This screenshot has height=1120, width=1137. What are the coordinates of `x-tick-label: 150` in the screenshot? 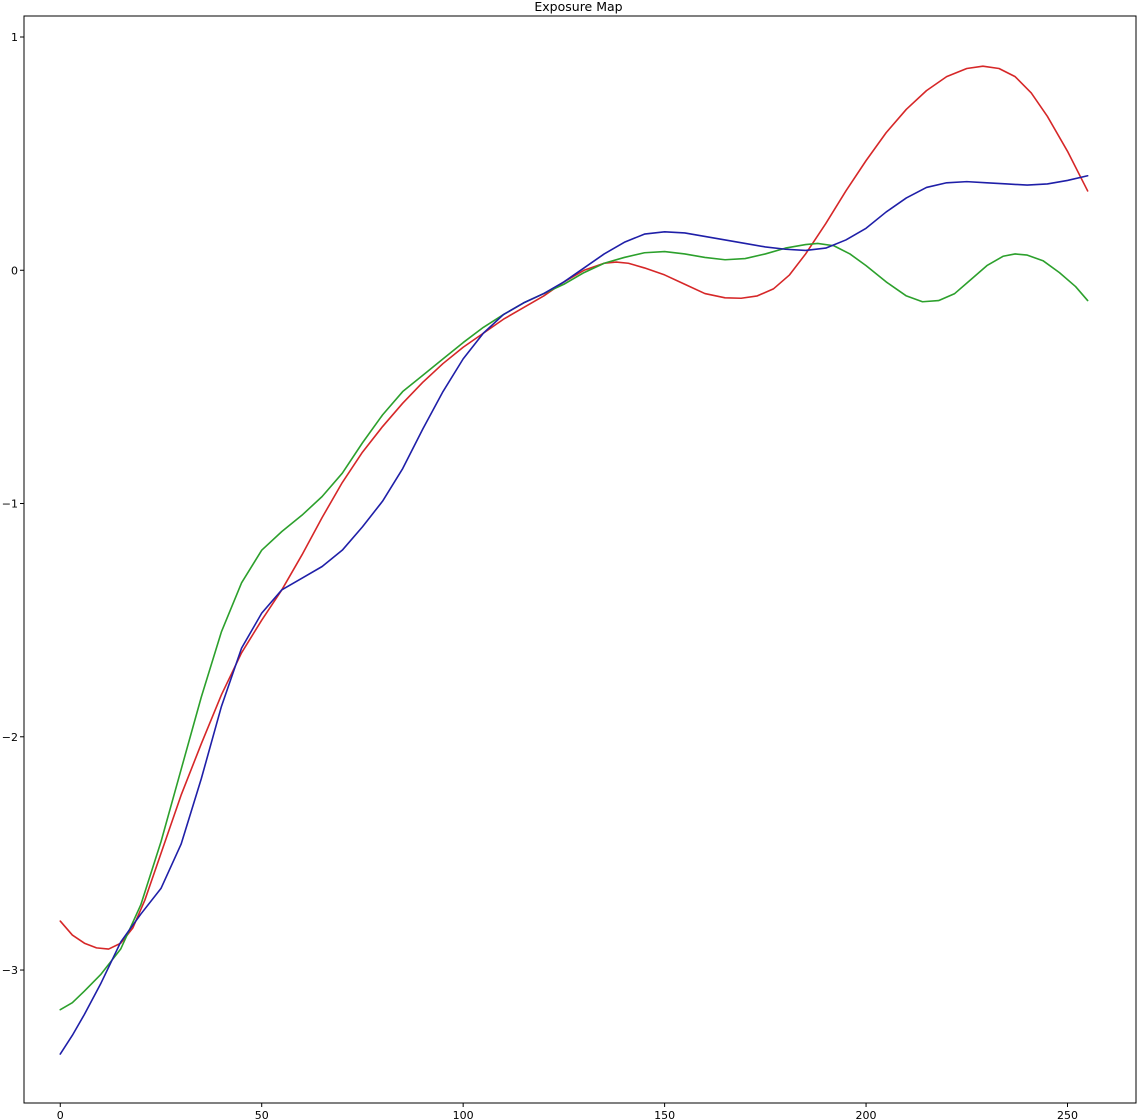 It's located at (664, 1114).